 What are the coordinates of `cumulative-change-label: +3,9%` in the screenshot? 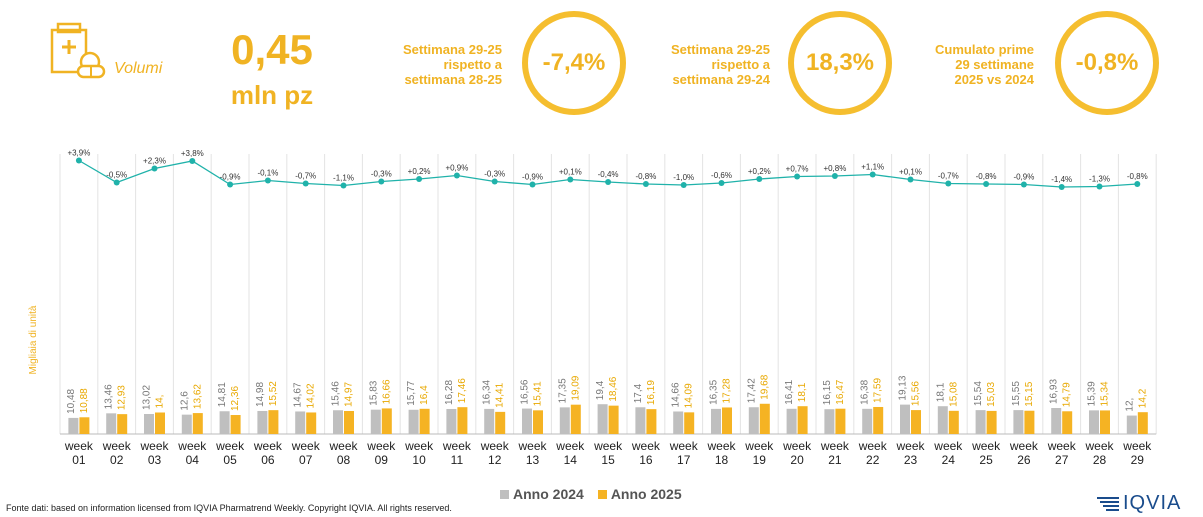 It's located at (78, 153).